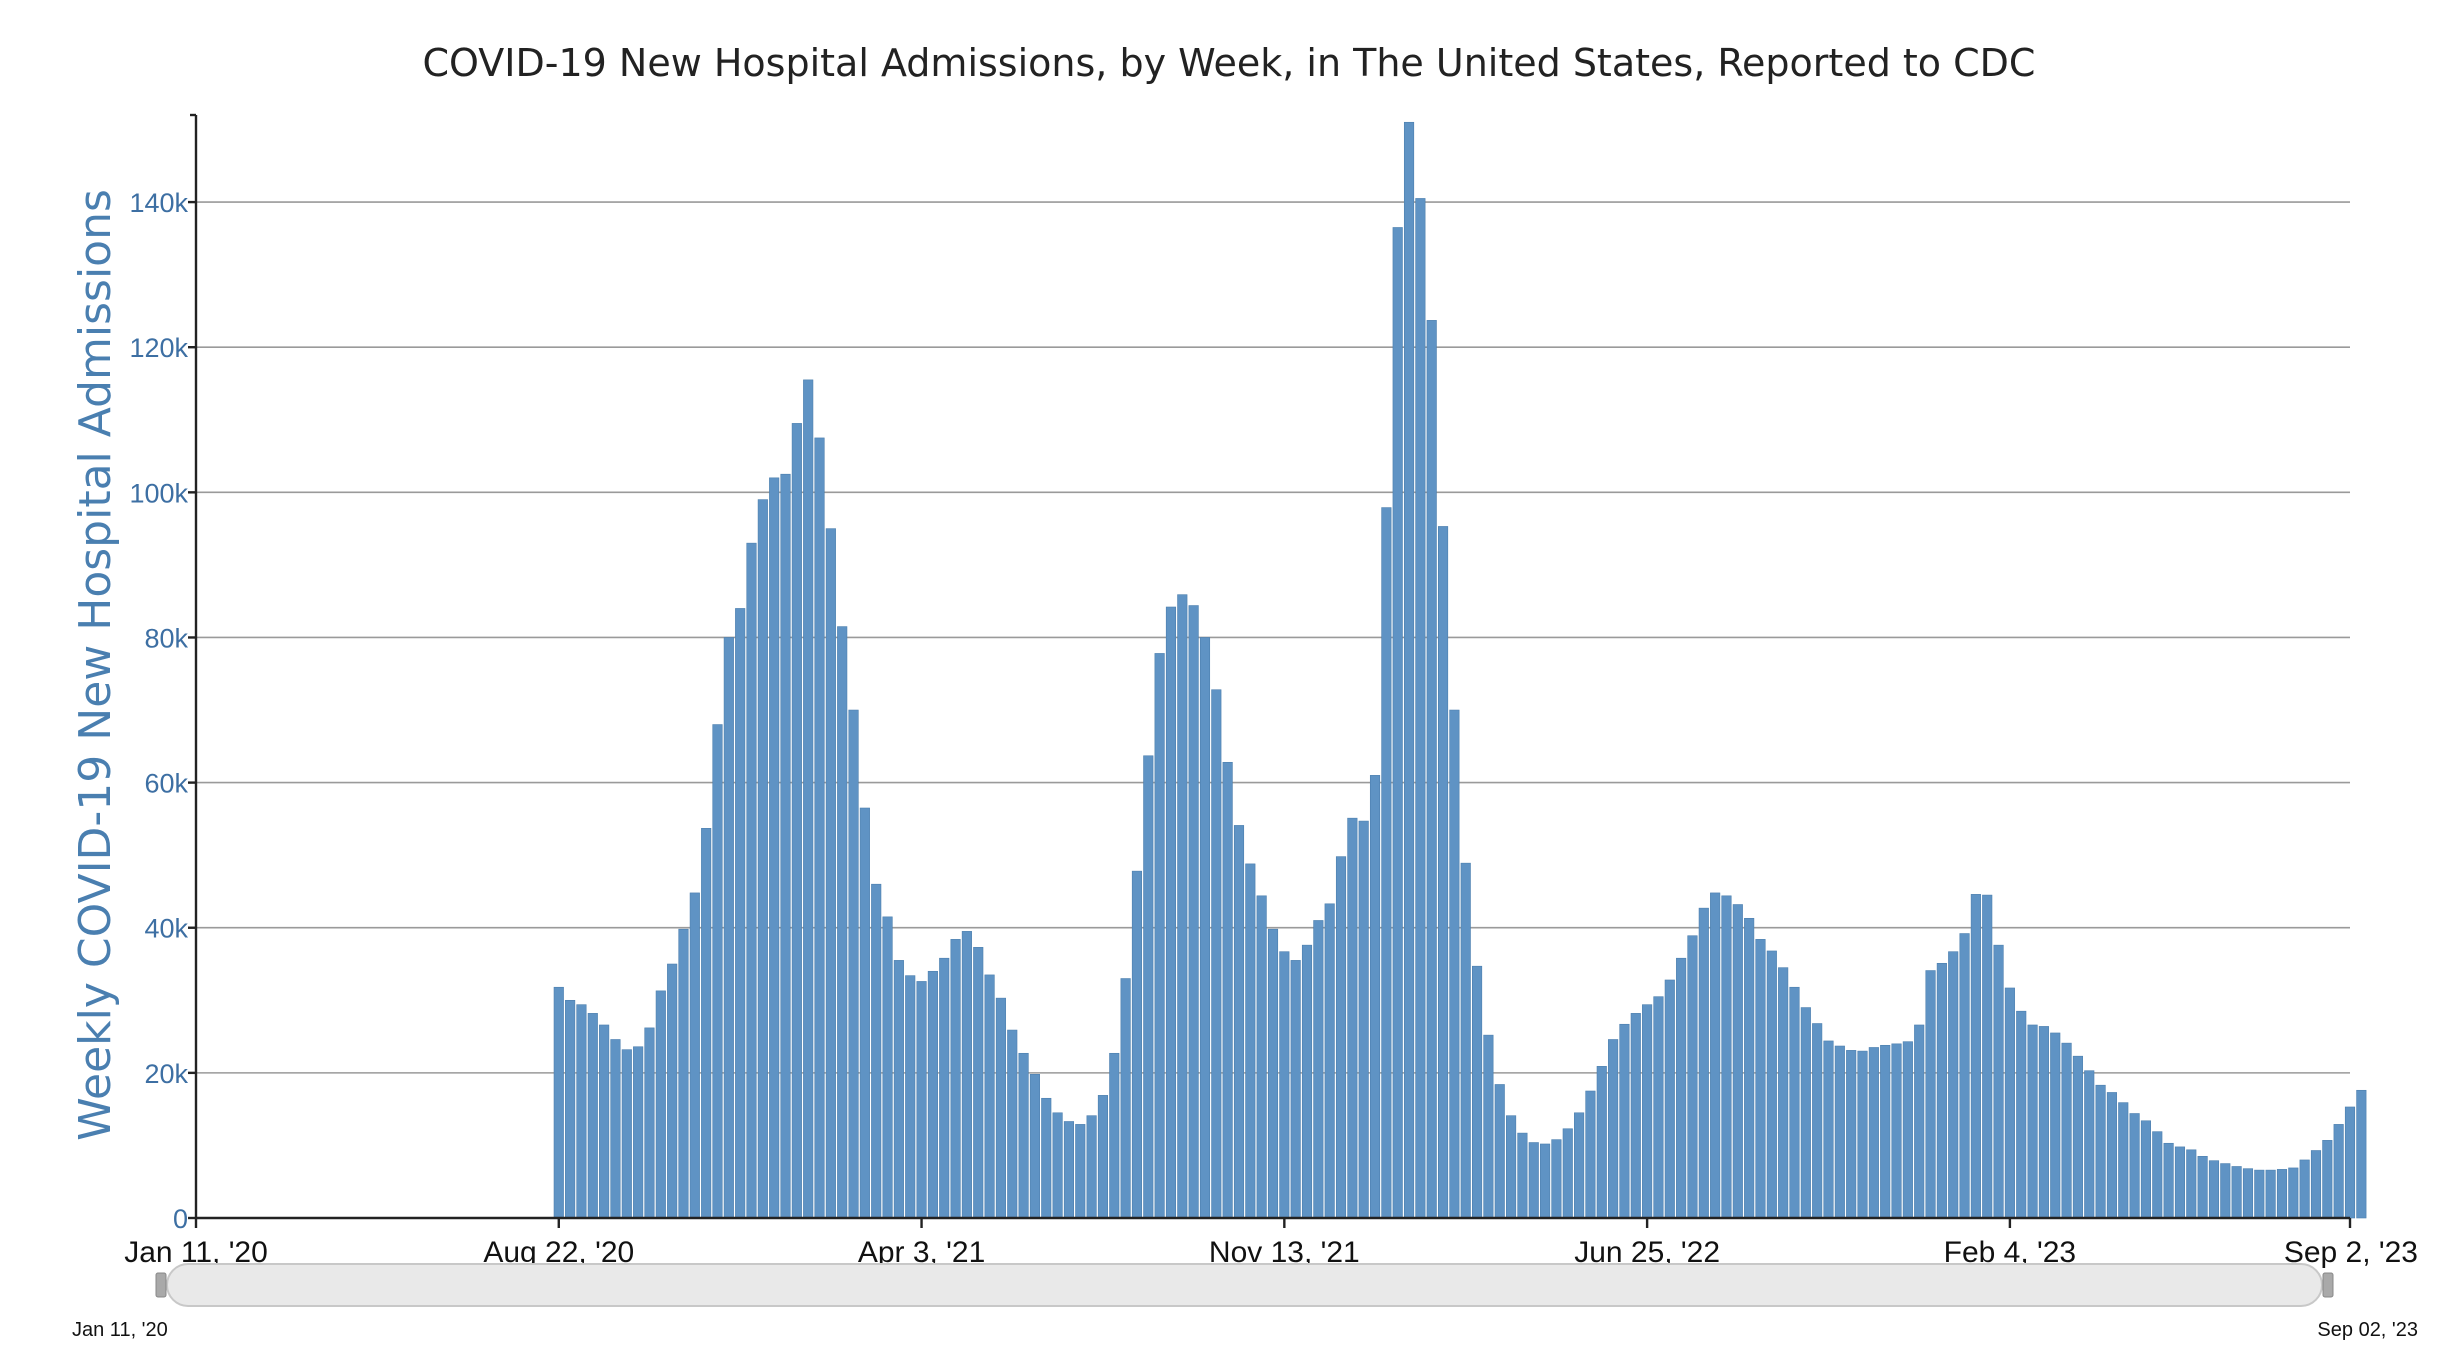 Image resolution: width=2458 pixels, height=1356 pixels. I want to click on range-slider-left-handle, so click(161, 1285).